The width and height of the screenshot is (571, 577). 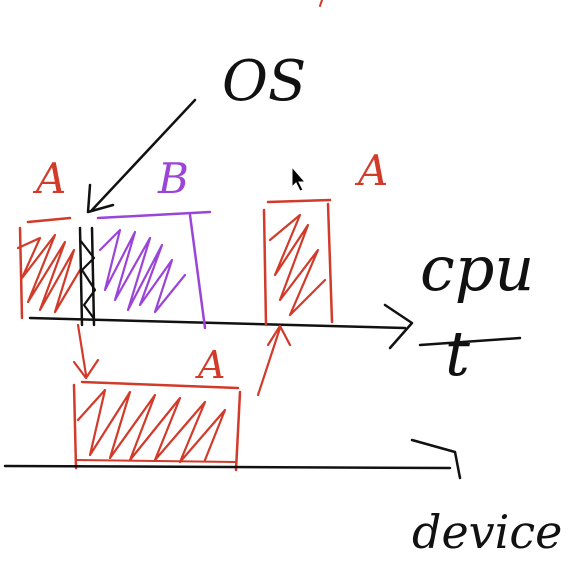 What do you see at coordinates (221, 326) in the screenshot?
I see `cpu-time-axis` at bounding box center [221, 326].